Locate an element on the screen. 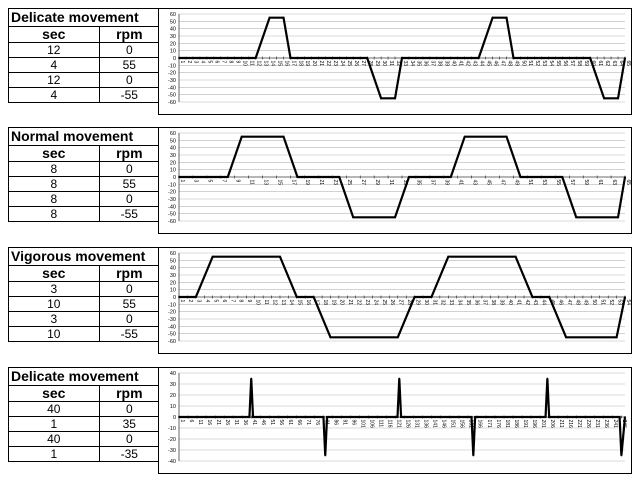 This screenshot has width=642, height=478. x-tick-label: 51 is located at coordinates (530, 183).